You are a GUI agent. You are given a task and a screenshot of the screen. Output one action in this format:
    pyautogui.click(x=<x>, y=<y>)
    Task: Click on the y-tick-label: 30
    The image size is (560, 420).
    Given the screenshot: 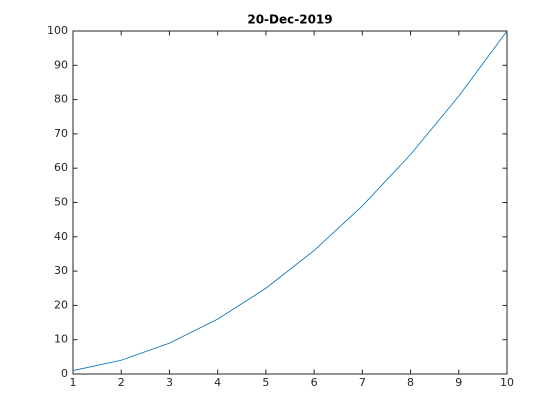 What is the action you would take?
    pyautogui.click(x=61, y=270)
    